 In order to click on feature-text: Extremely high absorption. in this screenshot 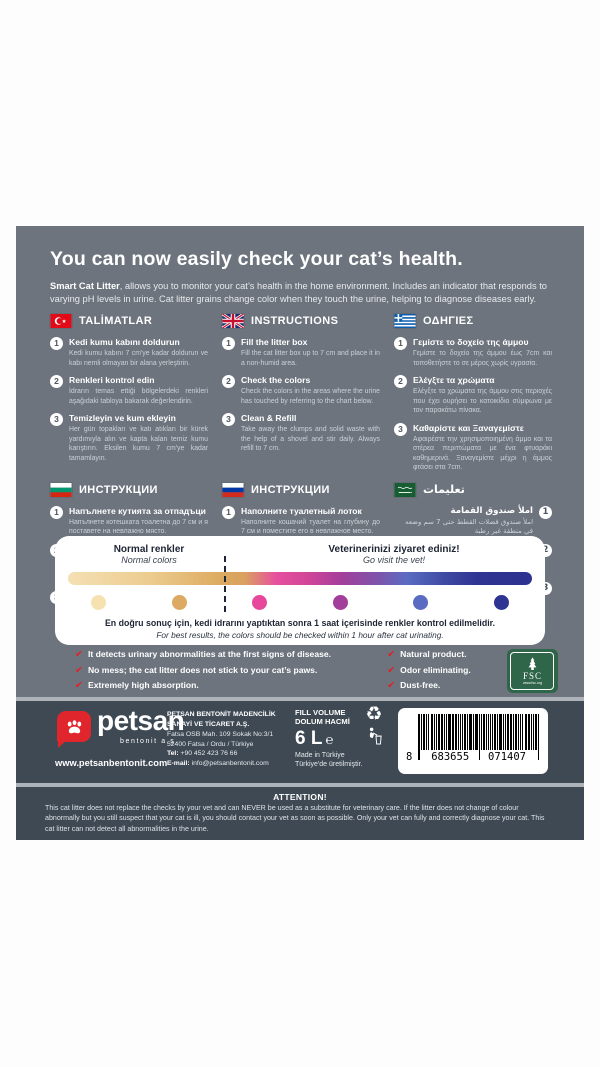, I will do `click(143, 685)`.